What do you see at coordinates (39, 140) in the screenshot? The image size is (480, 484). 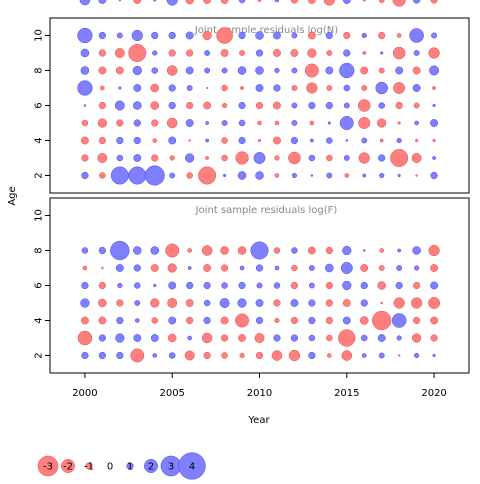 I see `y-tick-label: 4` at bounding box center [39, 140].